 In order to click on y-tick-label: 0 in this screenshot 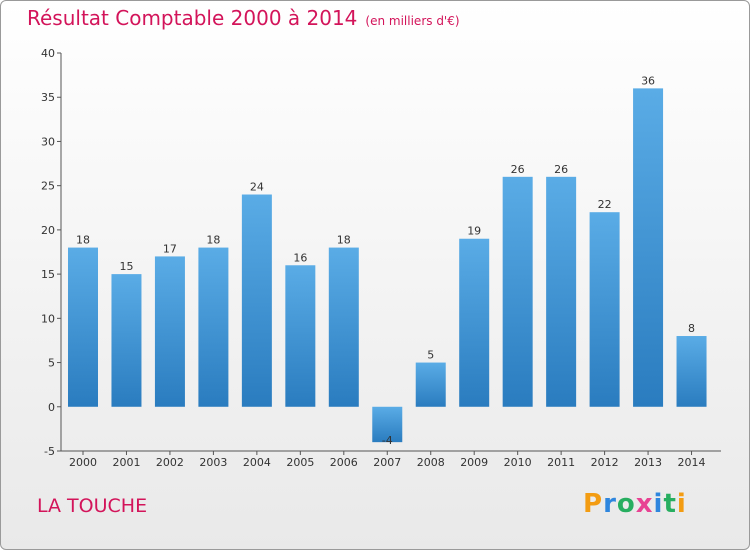, I will do `click(51, 407)`.